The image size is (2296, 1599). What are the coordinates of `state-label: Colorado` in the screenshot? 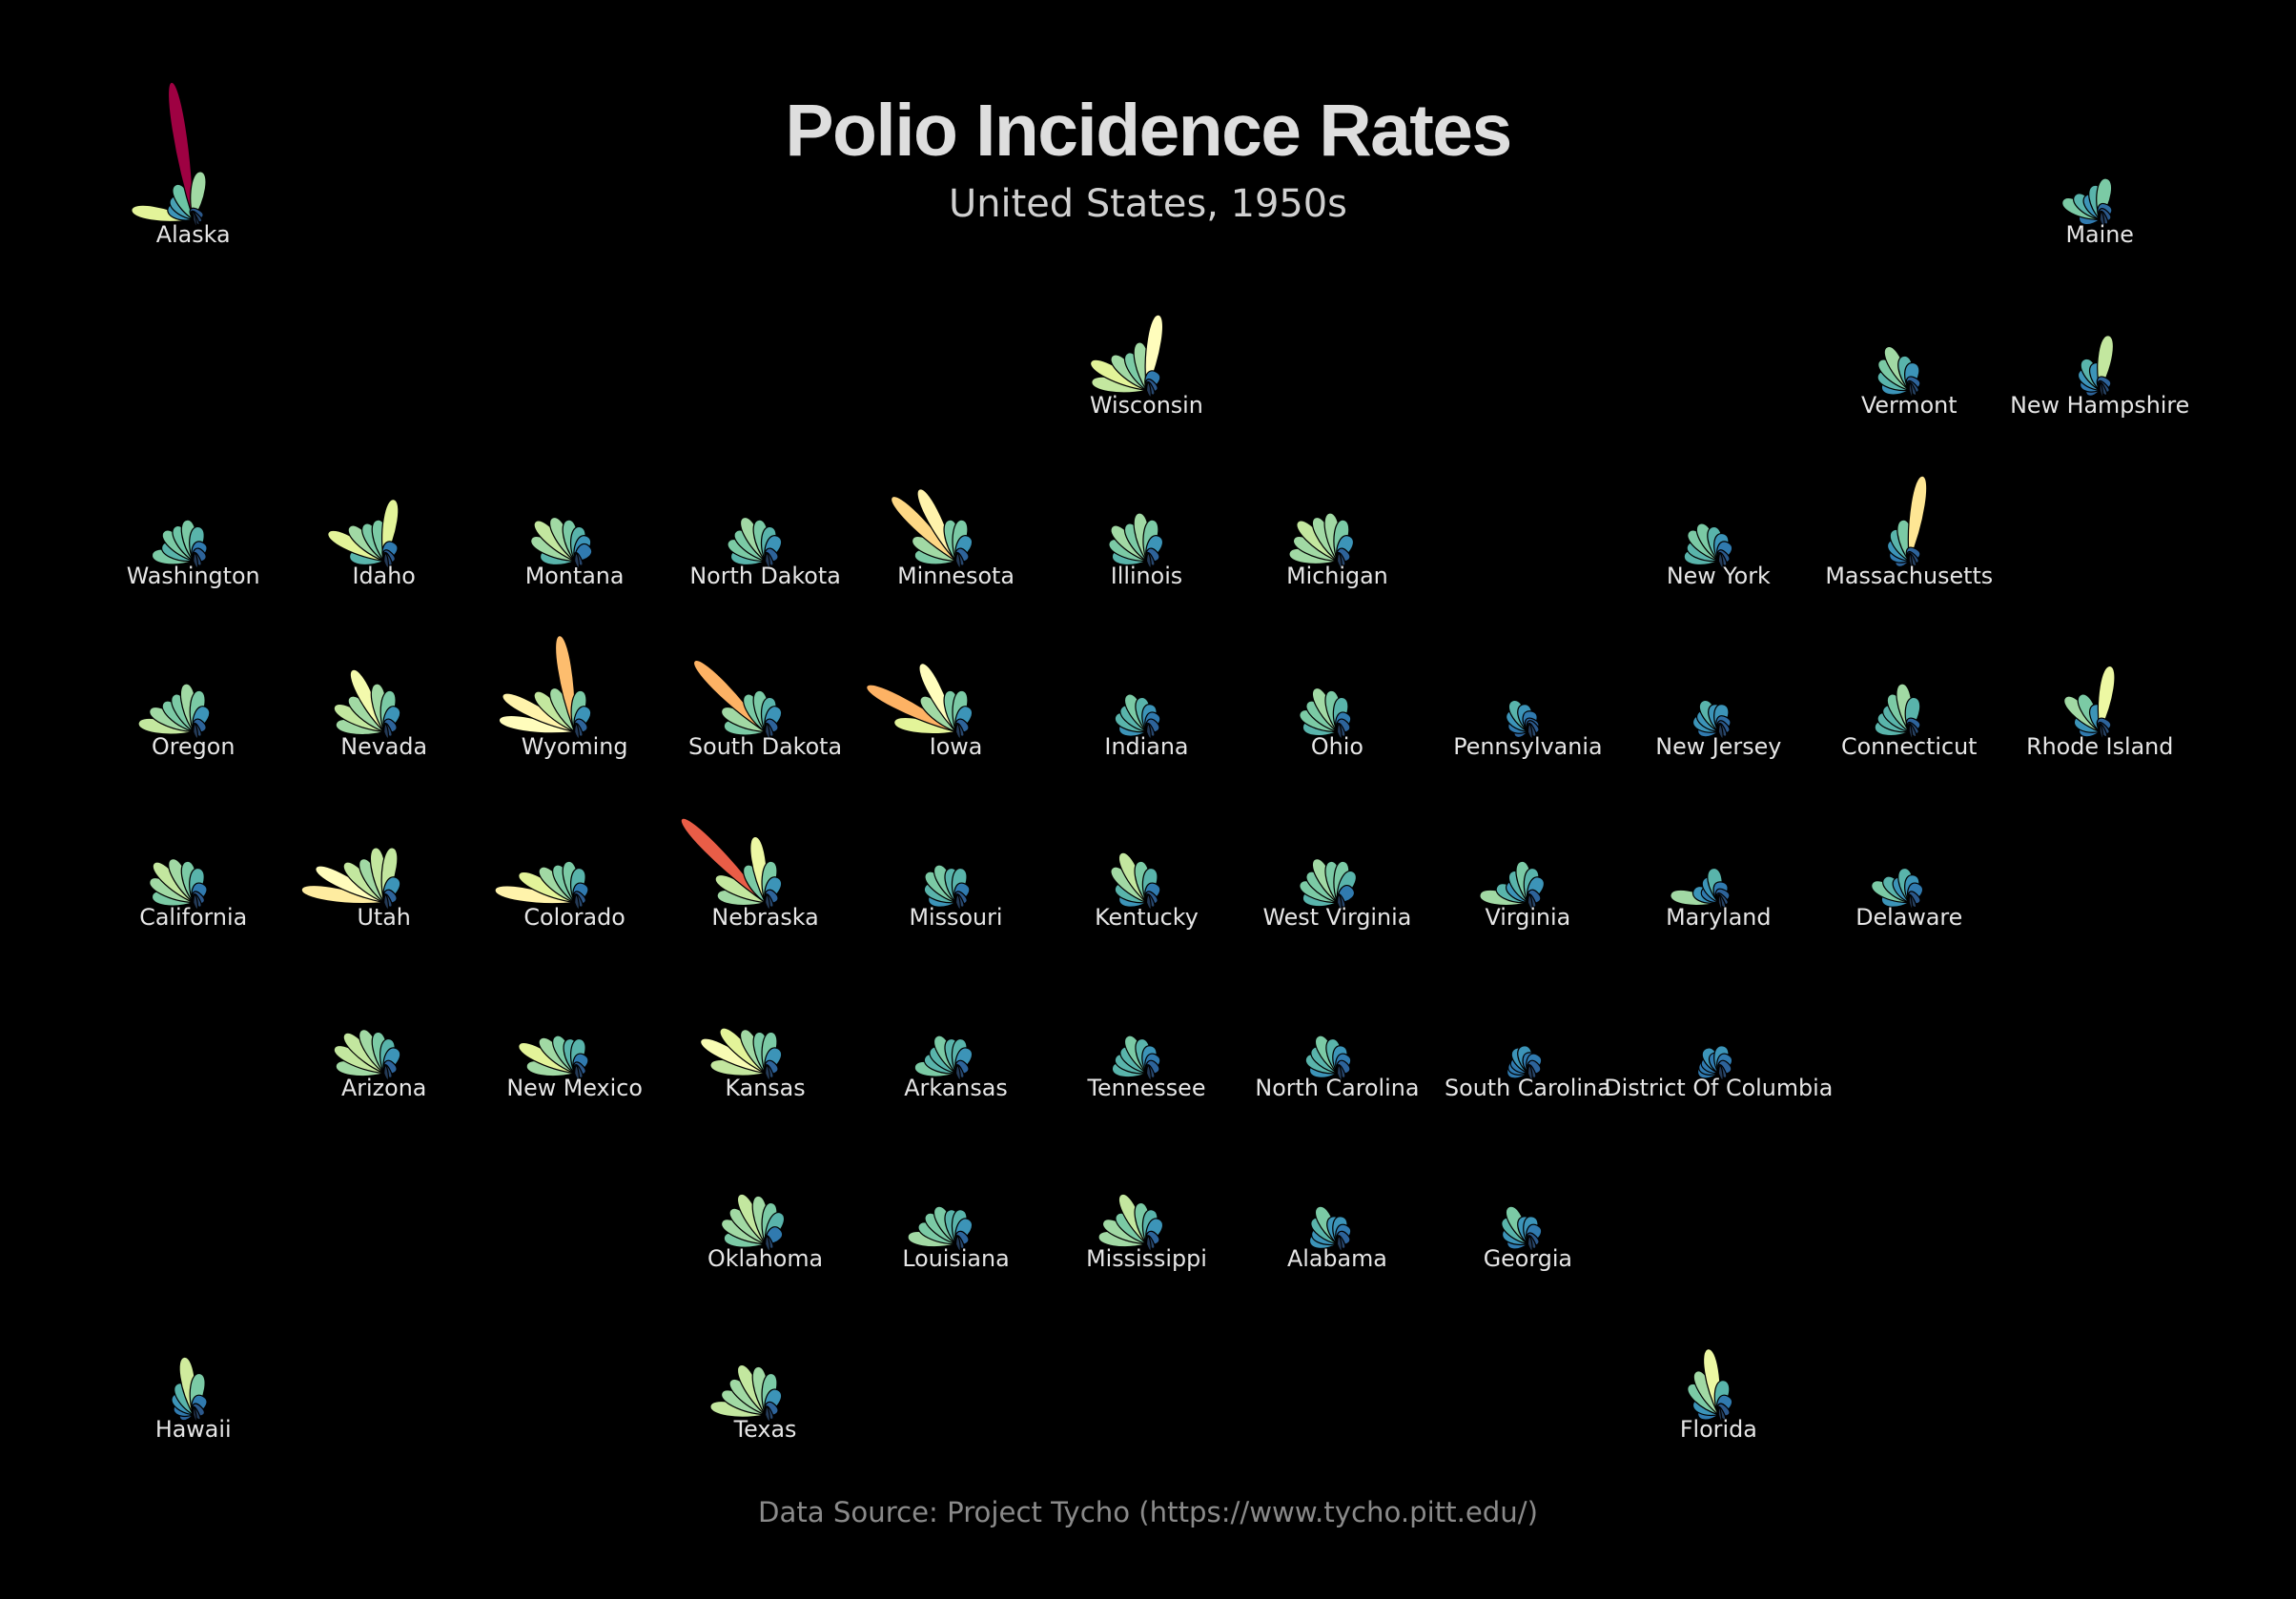 It's located at (574, 917).